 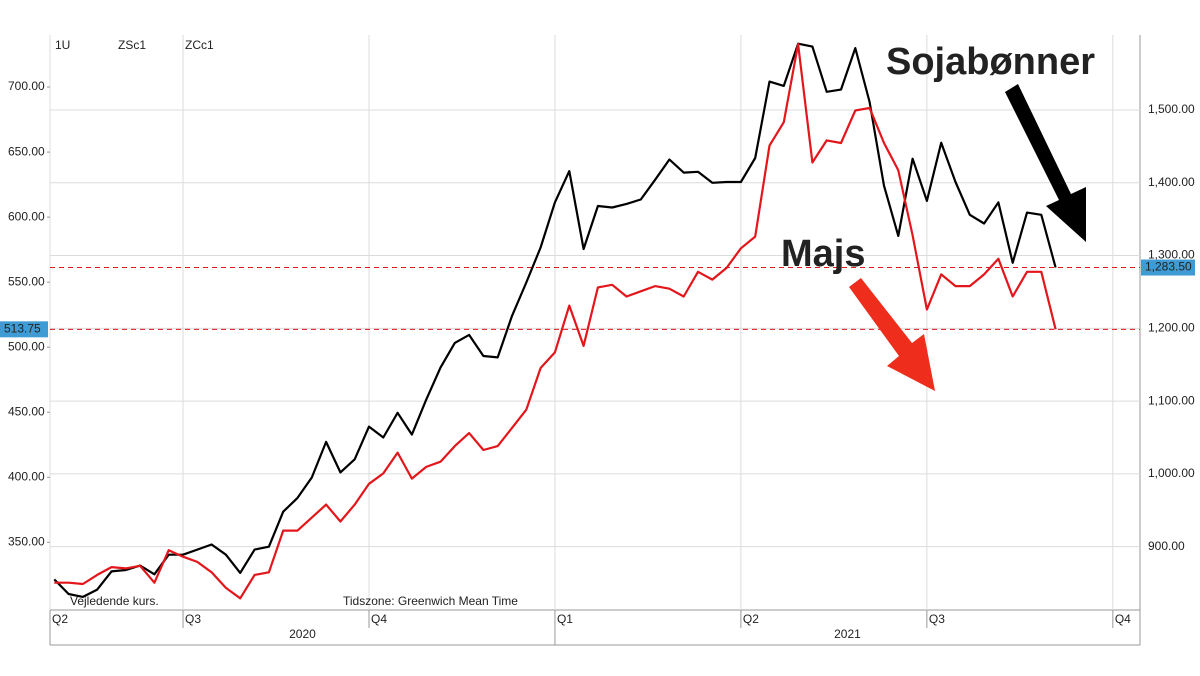 I want to click on footnote: Tidszone: Greenwich Mean Time, so click(x=430, y=601).